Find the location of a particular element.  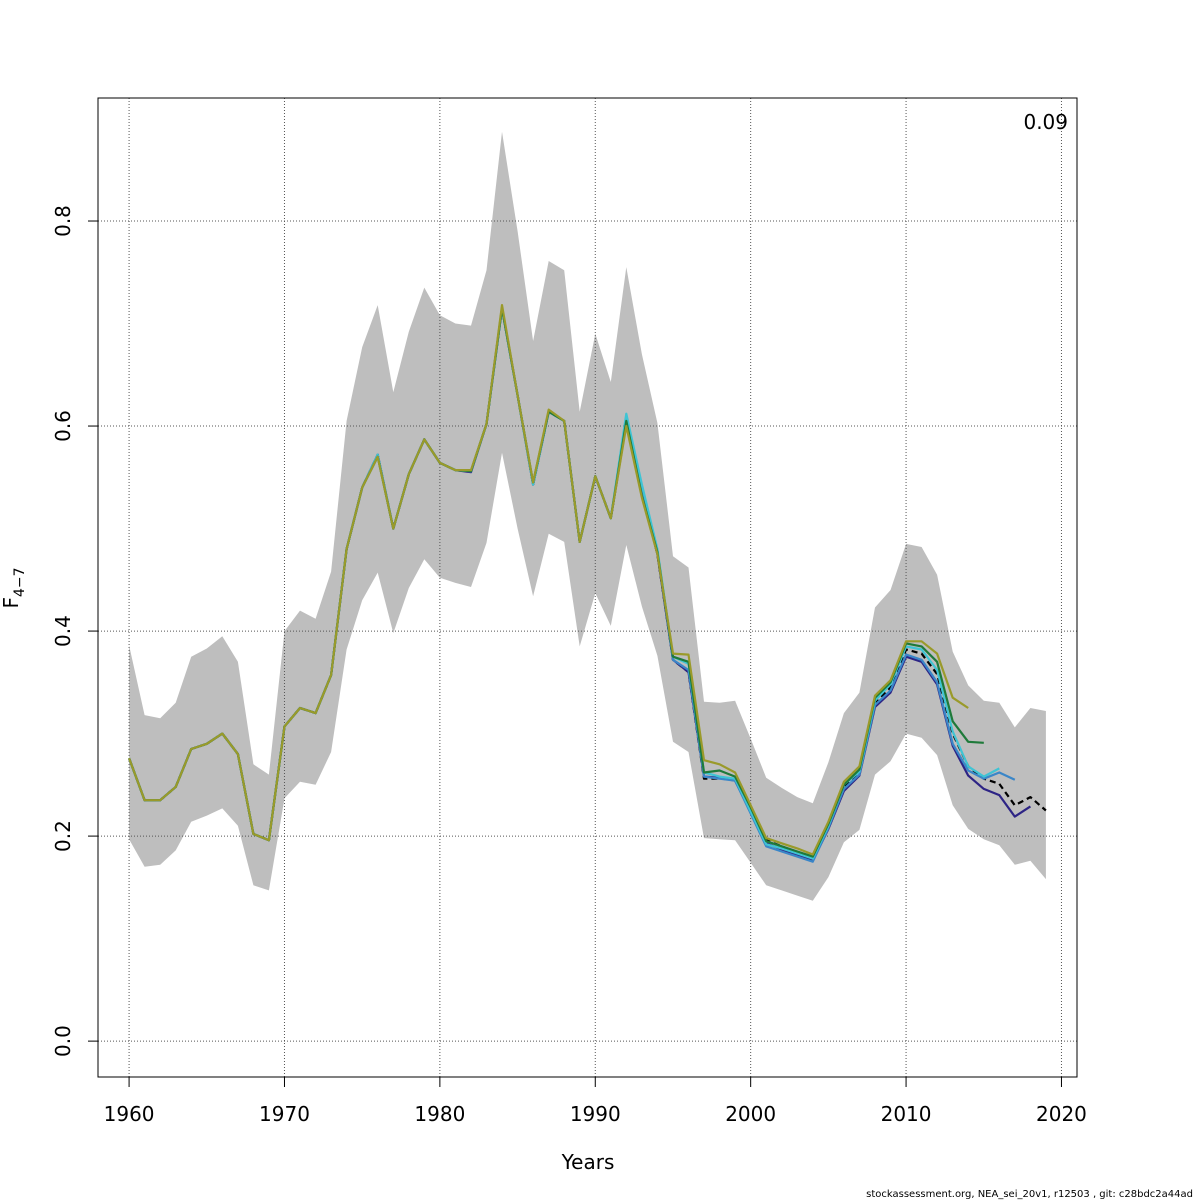

x-tick-label: 2010 is located at coordinates (906, 1114).